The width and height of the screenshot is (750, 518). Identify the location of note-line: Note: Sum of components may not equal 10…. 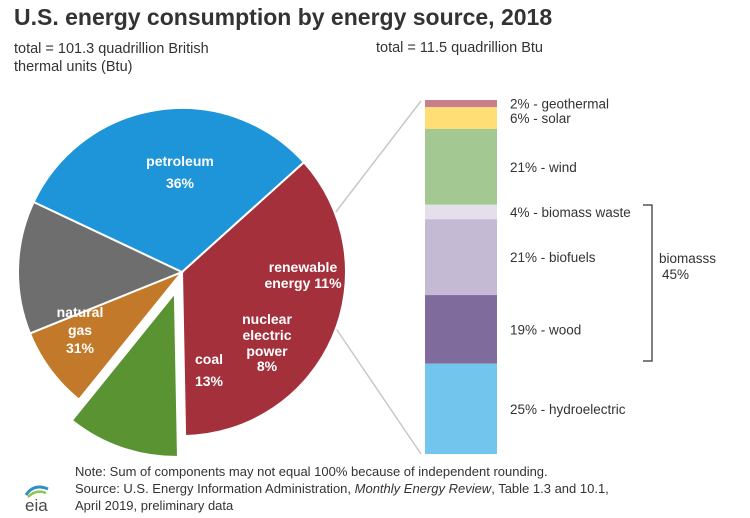
(311, 471).